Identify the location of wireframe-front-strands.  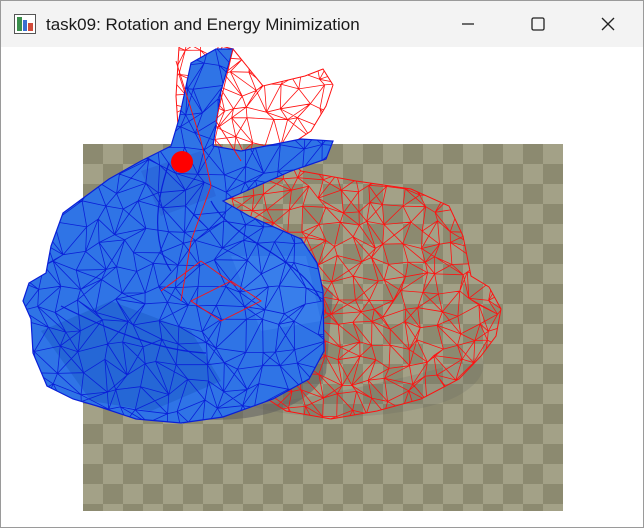
(211, 185).